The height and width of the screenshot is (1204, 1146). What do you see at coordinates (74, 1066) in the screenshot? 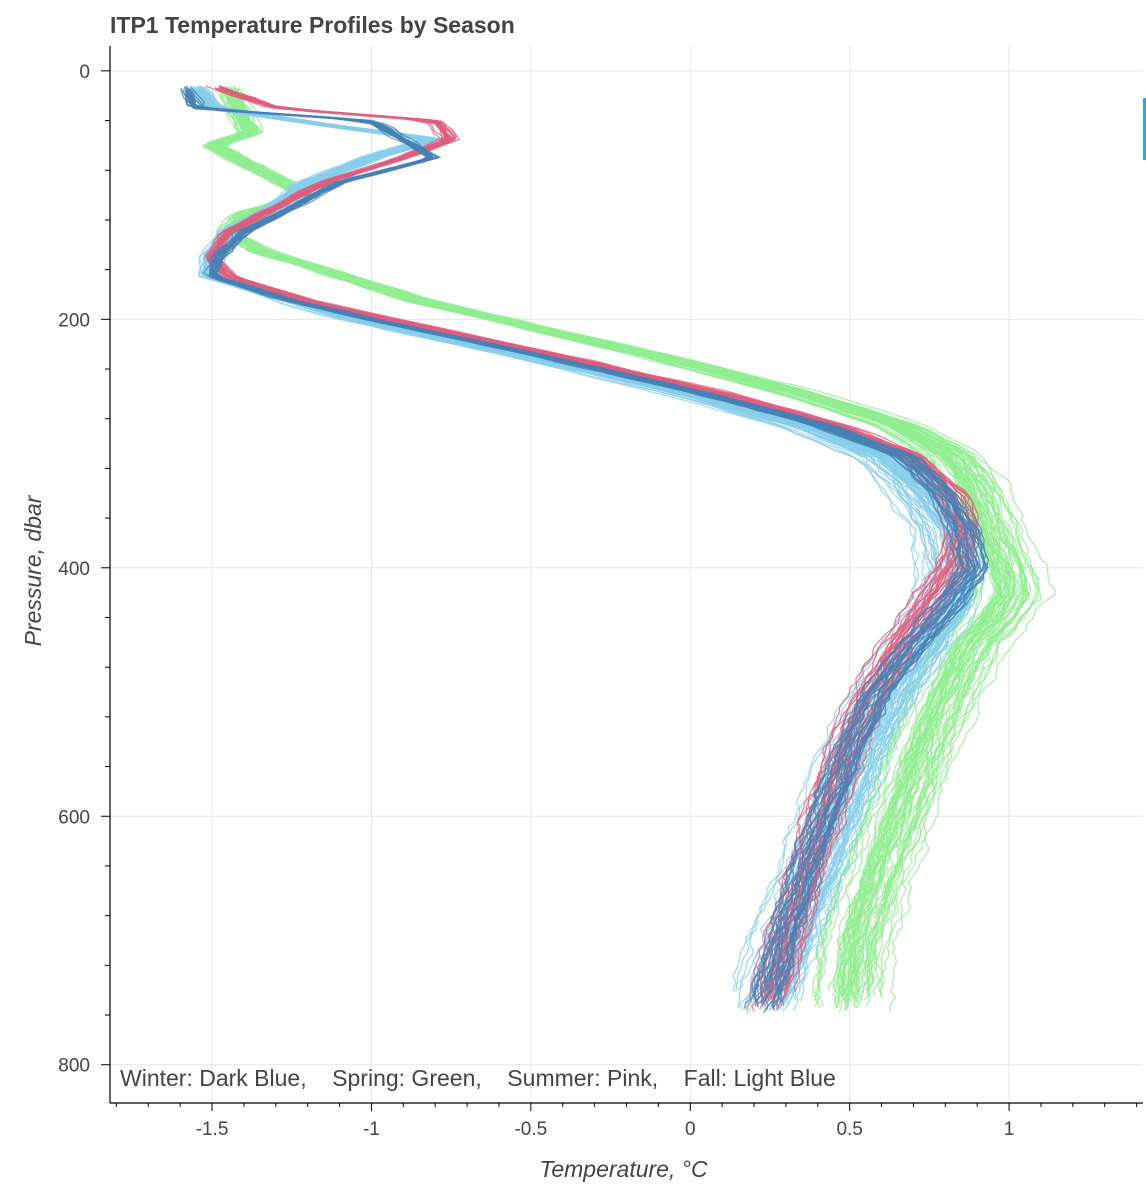
I see `y-tick-label: 800` at bounding box center [74, 1066].